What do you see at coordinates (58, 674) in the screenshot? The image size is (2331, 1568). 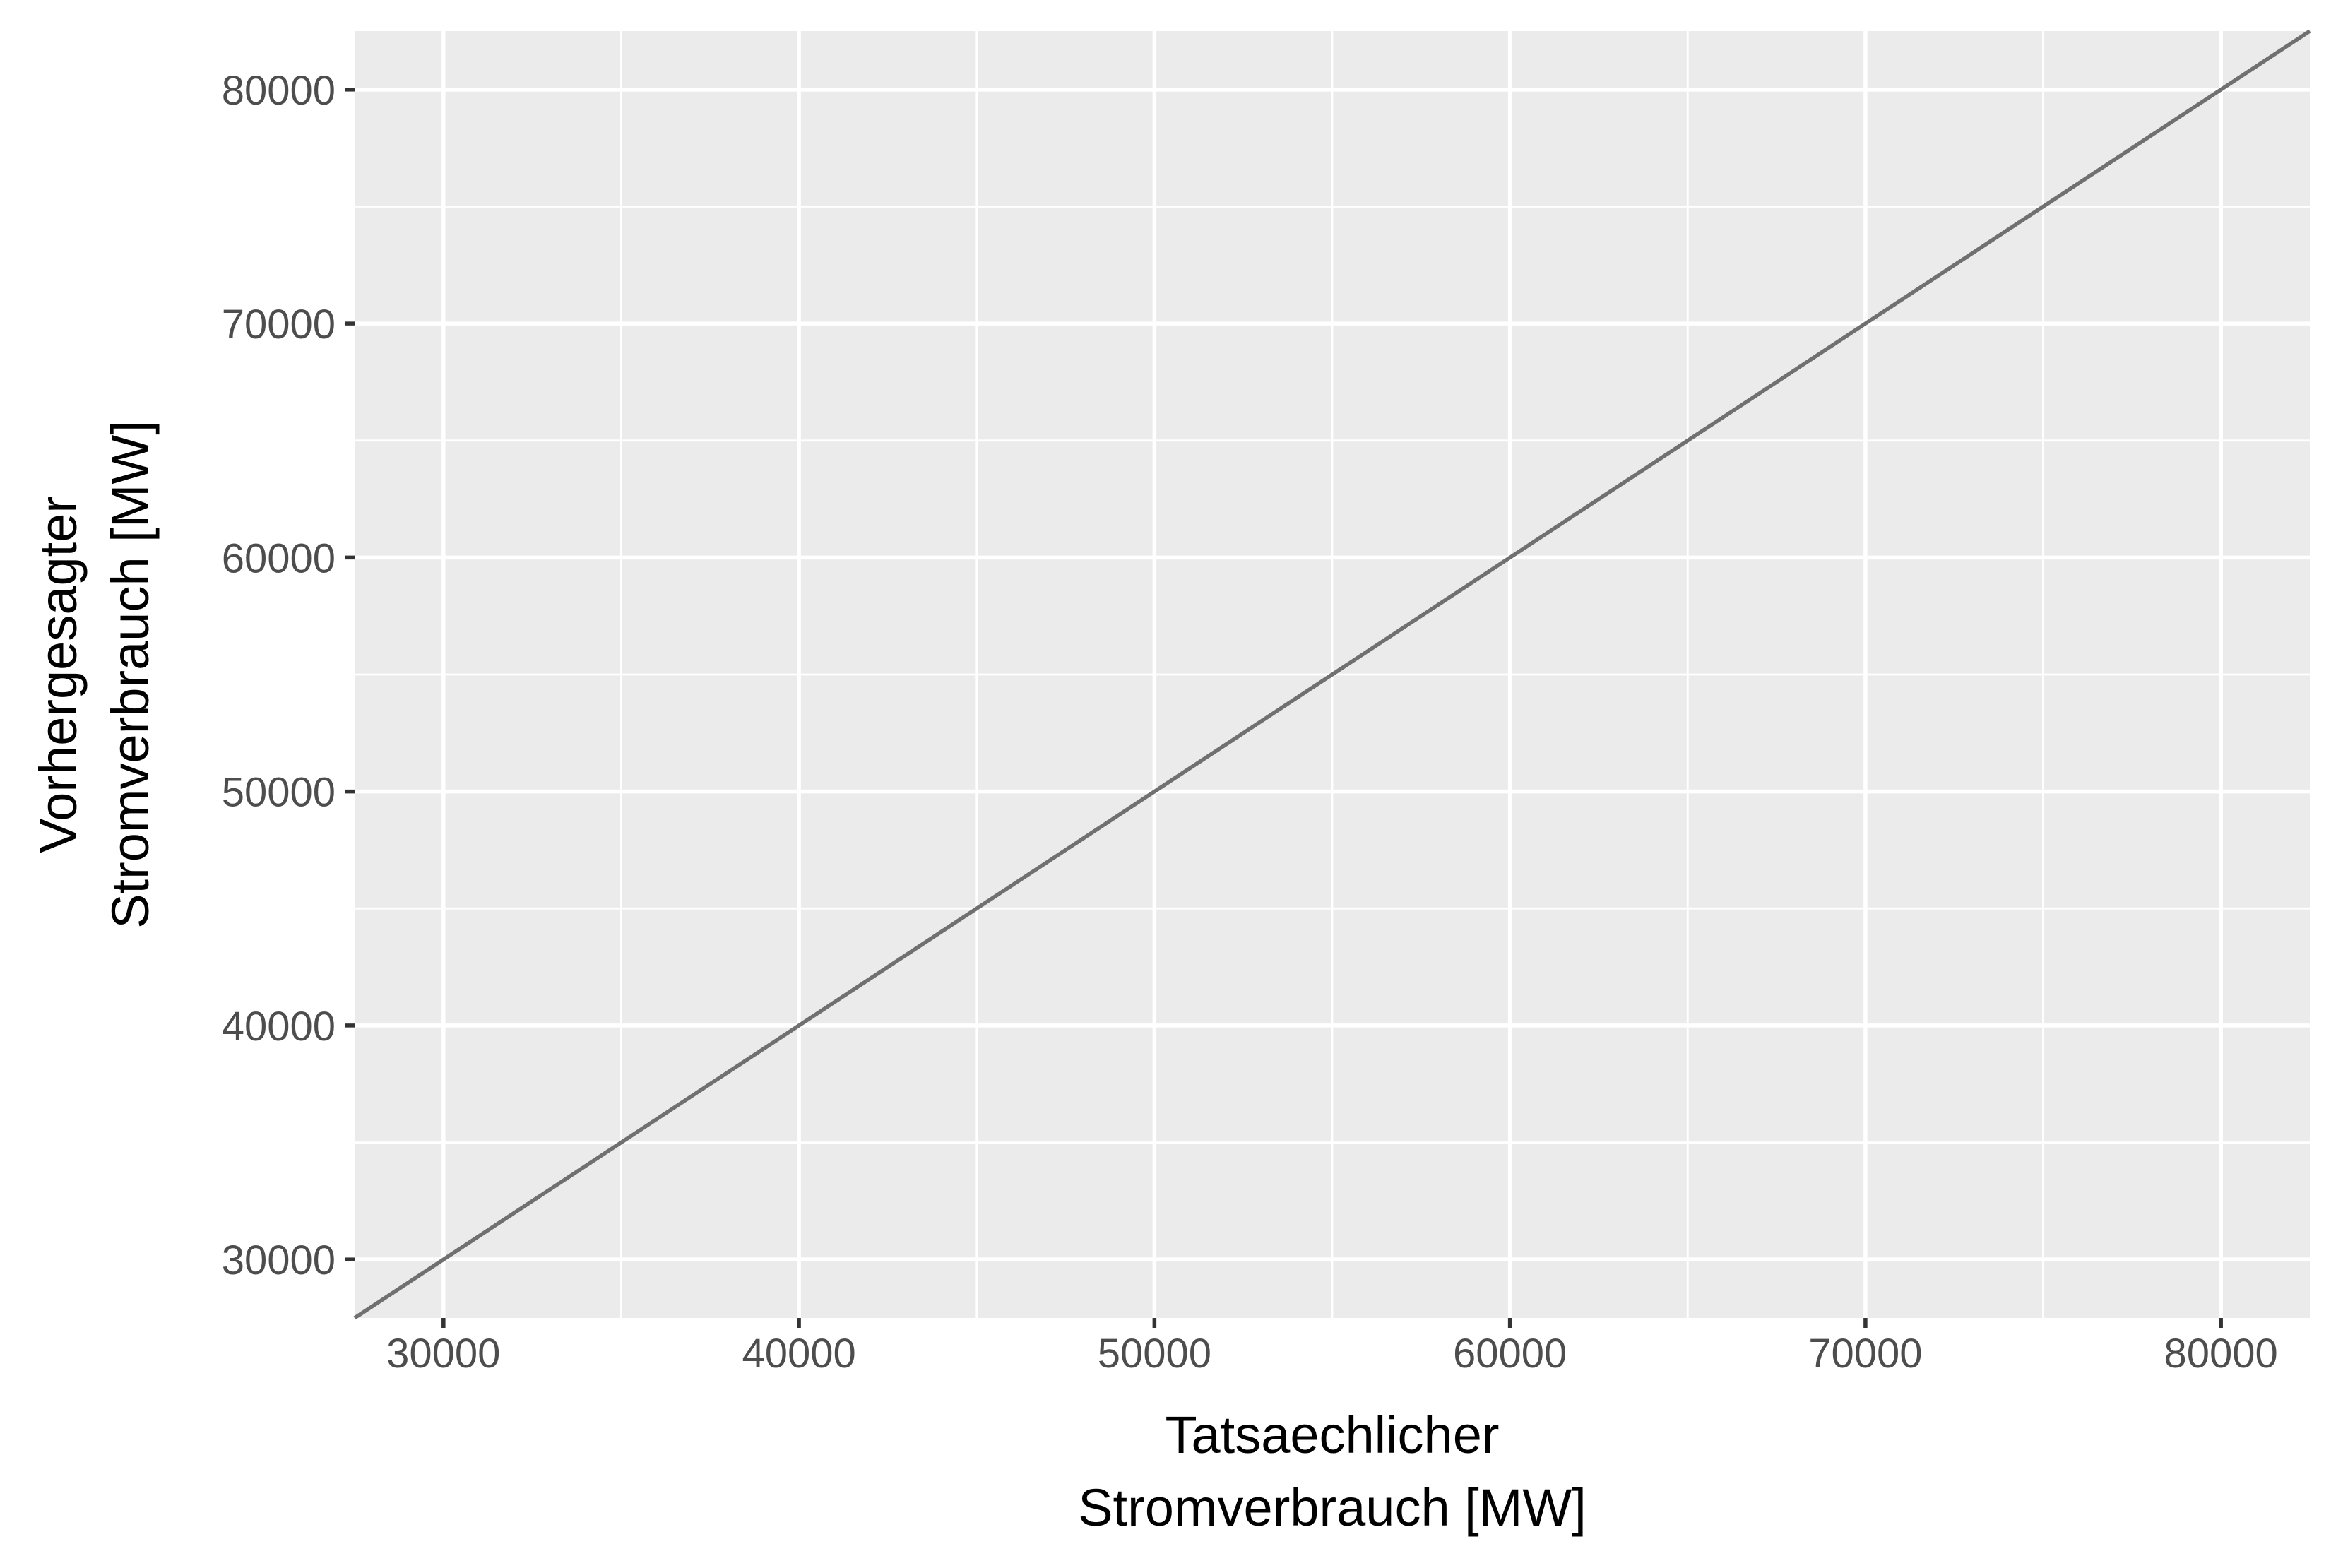 I see `y-axis-title-line-1: Vorhergesagter` at bounding box center [58, 674].